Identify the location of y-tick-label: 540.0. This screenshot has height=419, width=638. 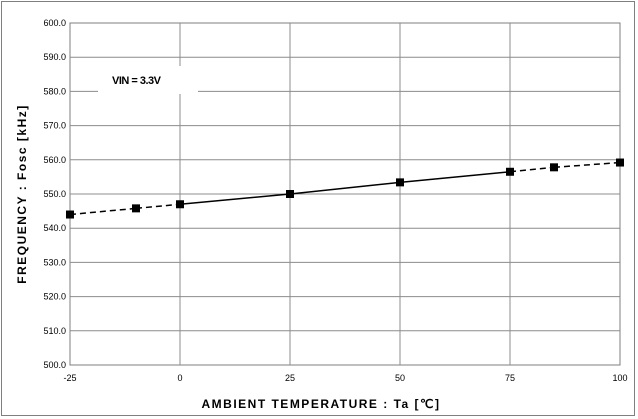
(54, 228).